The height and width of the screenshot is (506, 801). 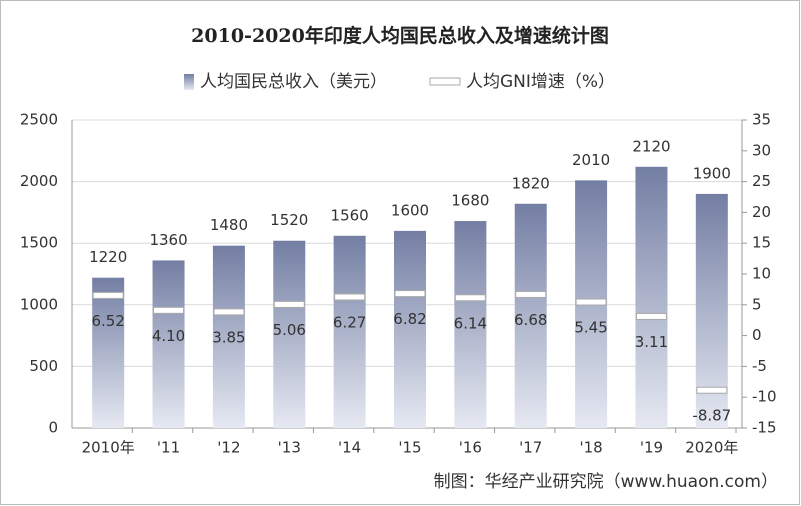 I want to click on growth-label: 6.14, so click(x=470, y=323).